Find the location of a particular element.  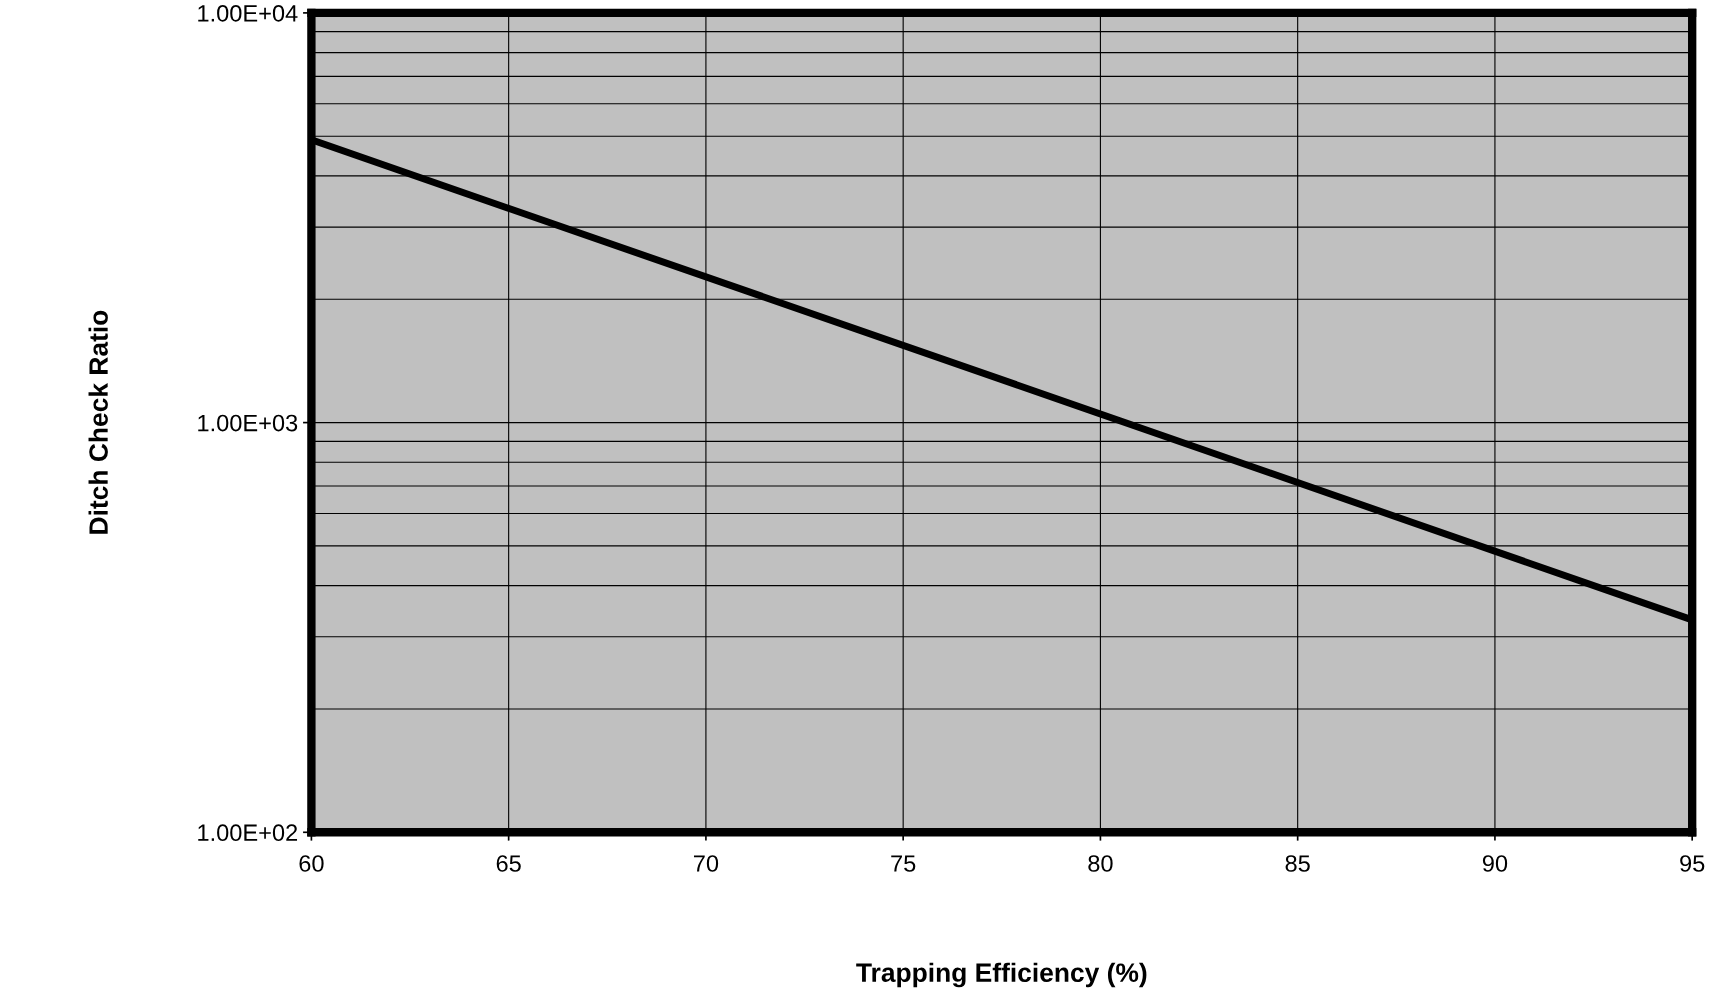

x-tick-label: 75 is located at coordinates (903, 863).